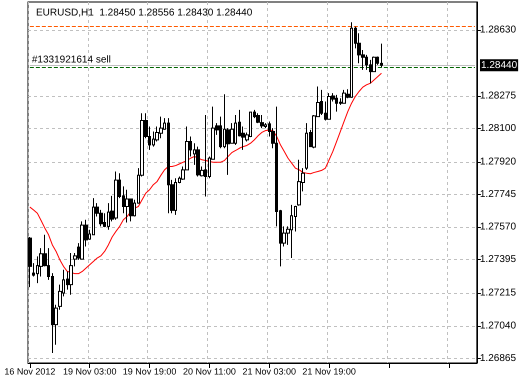 This screenshot has width=519, height=380. I want to click on x-tick-label: 16 Nov 2012, so click(30, 371).